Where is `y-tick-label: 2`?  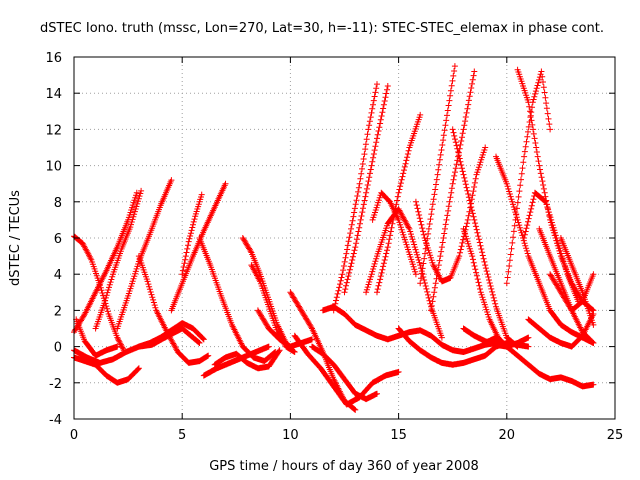 y-tick-label: 2 is located at coordinates (58, 311).